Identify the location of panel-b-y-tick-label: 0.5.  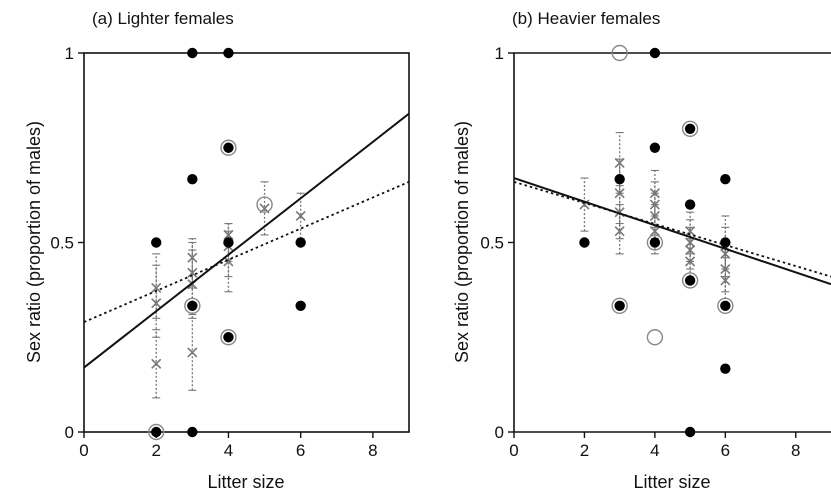
(492, 243).